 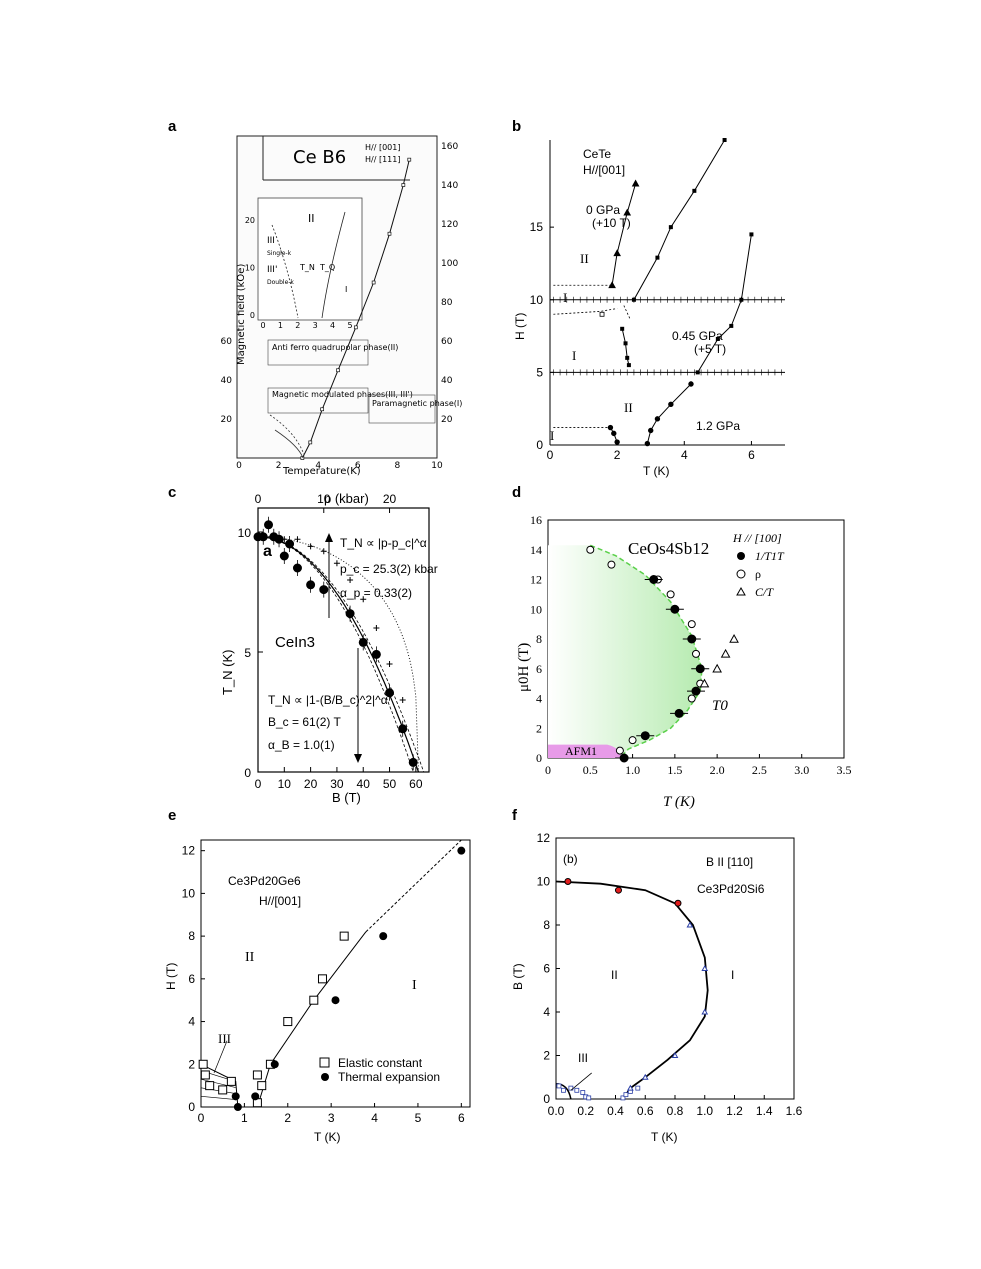 What do you see at coordinates (447, 420) in the screenshot?
I see `a-ytick-right: 20` at bounding box center [447, 420].